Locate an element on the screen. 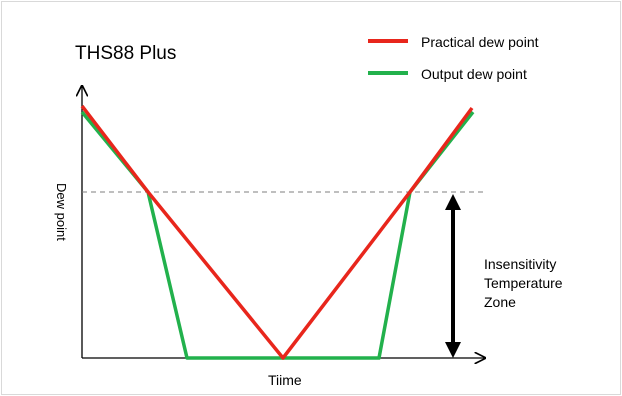 The image size is (622, 396). diagram-title: THS88 Plus is located at coordinates (125, 53).